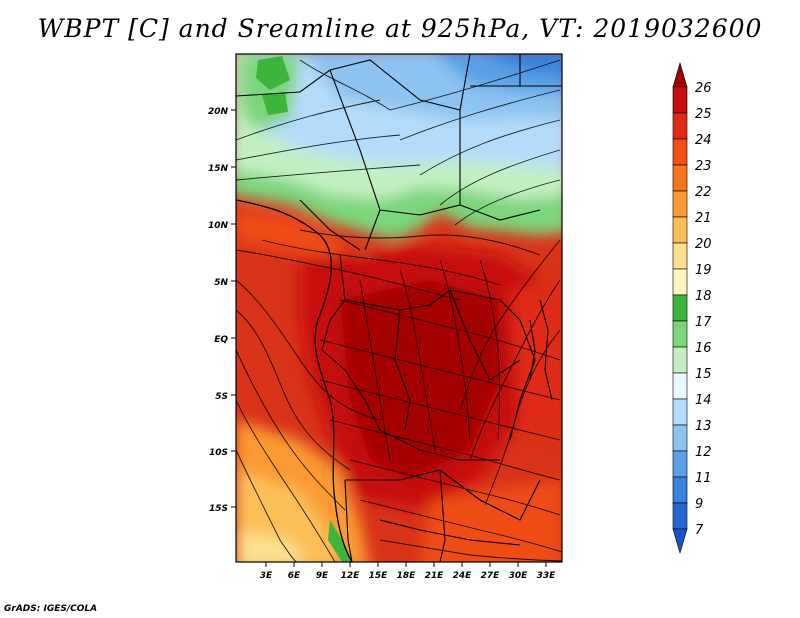  What do you see at coordinates (491, 576) in the screenshot?
I see `lon-tick-label: 27E` at bounding box center [491, 576].